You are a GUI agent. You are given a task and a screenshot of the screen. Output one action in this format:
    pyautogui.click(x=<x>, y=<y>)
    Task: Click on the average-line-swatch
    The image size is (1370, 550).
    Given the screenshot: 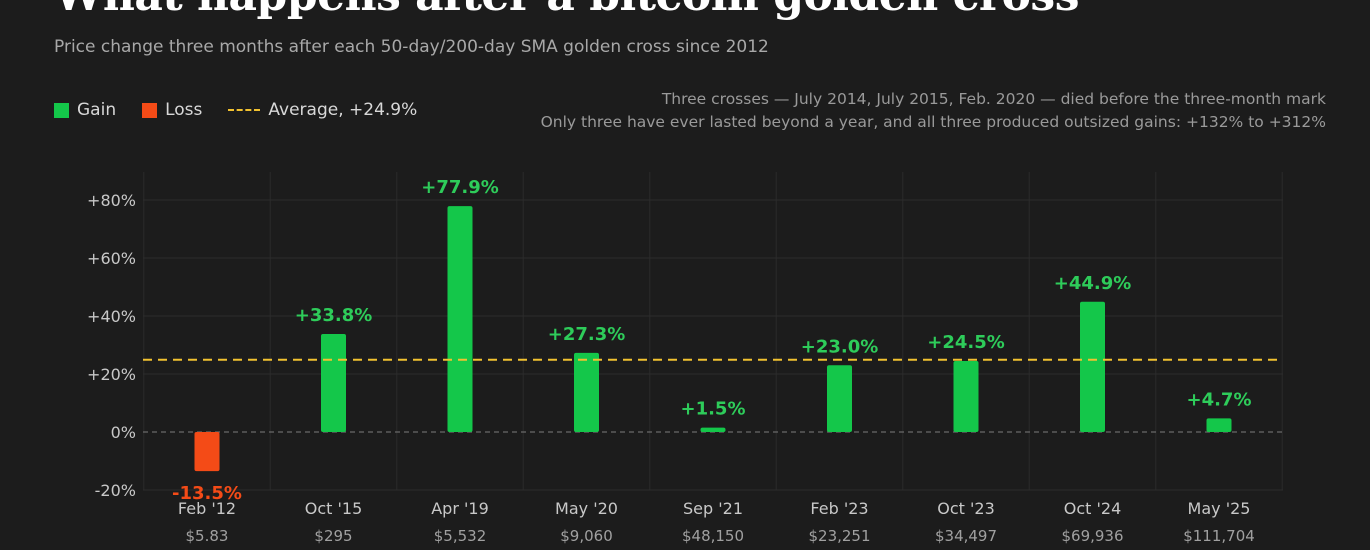 What is the action you would take?
    pyautogui.click(x=244, y=110)
    